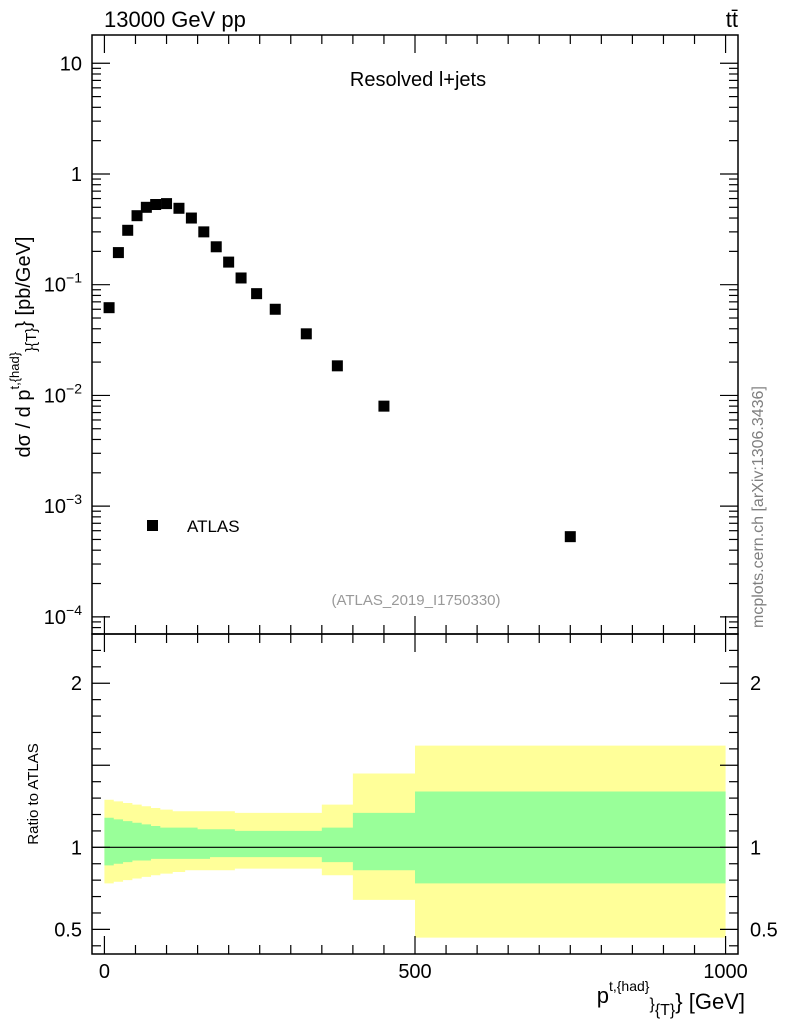 This screenshot has height=1024, width=786. Describe the element at coordinates (418, 80) in the screenshot. I see `main-title: Resolved l+jets` at that location.